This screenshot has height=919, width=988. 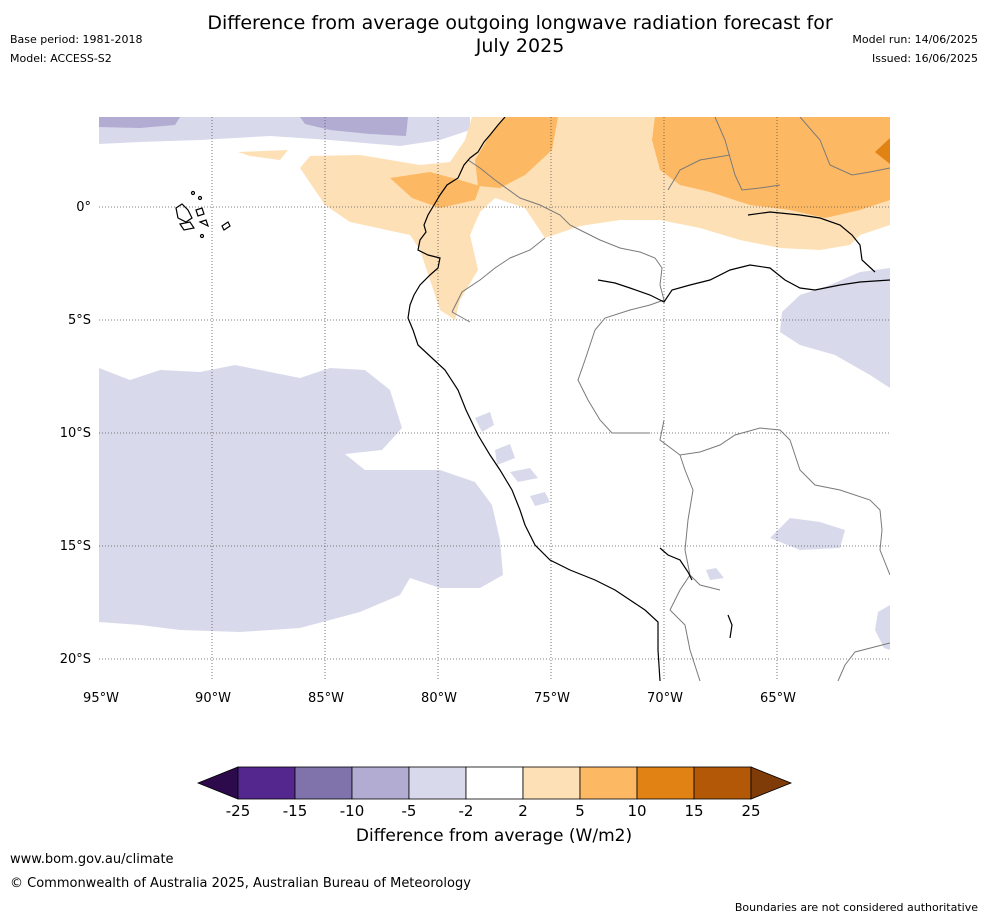 I want to click on colorbar-tick-label: -10, so click(x=352, y=811).